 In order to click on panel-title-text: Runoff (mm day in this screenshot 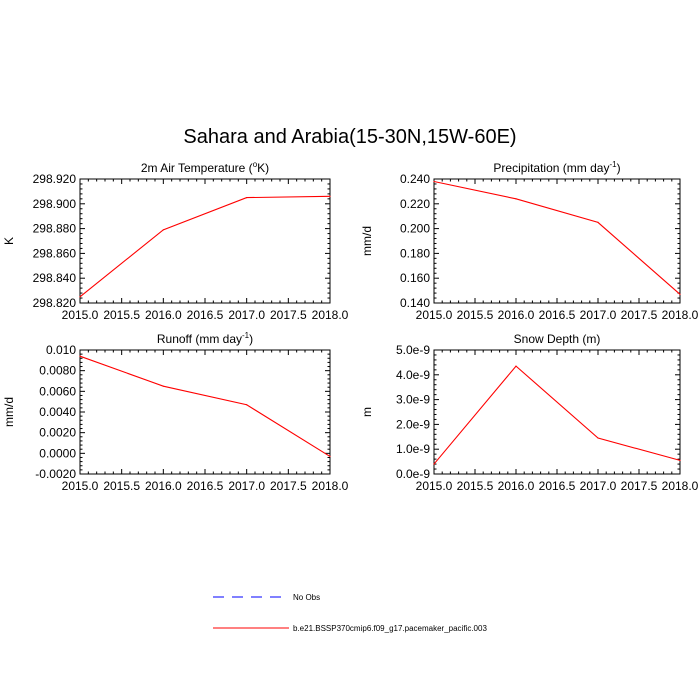, I will do `click(199, 339)`.